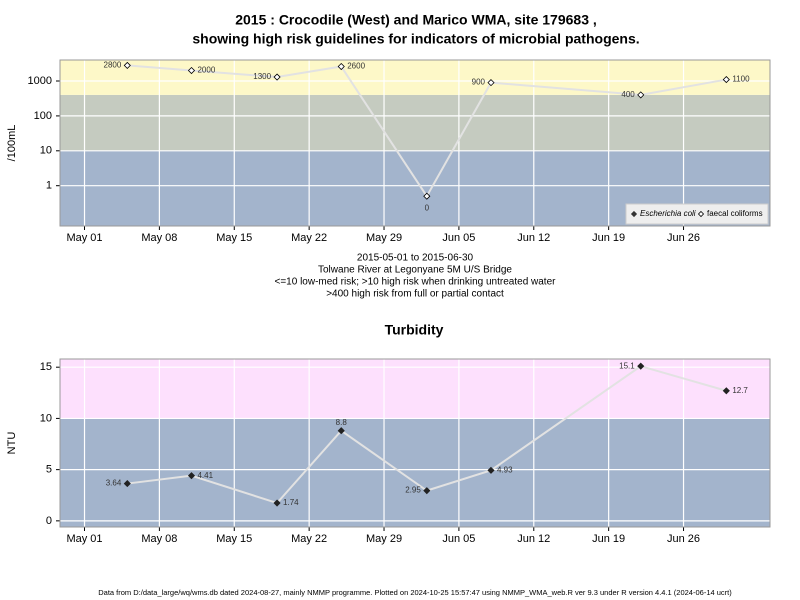  I want to click on data-label: 3.64, so click(114, 483).